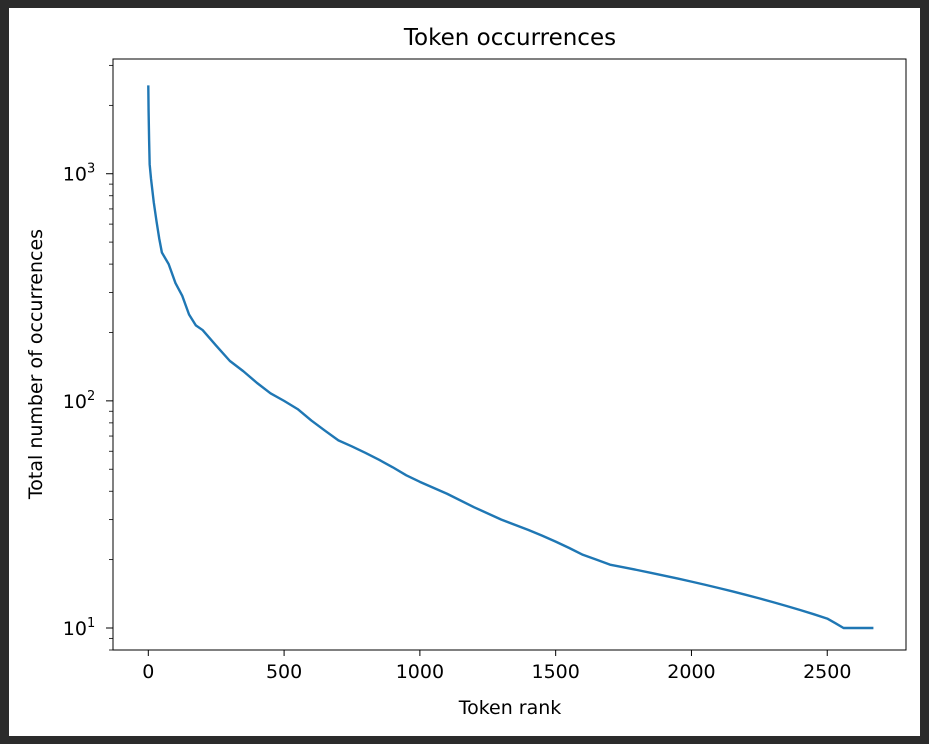  What do you see at coordinates (555, 672) in the screenshot?
I see `x-tick-label: 1500` at bounding box center [555, 672].